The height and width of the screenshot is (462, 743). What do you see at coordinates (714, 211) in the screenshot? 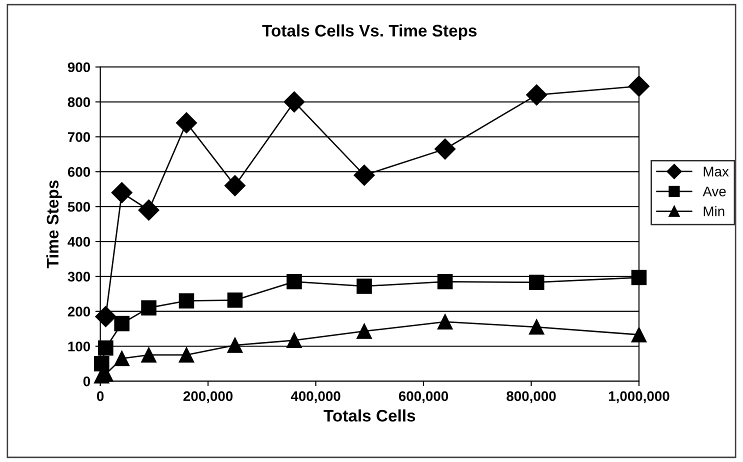
I see `legend-label: Min` at bounding box center [714, 211].